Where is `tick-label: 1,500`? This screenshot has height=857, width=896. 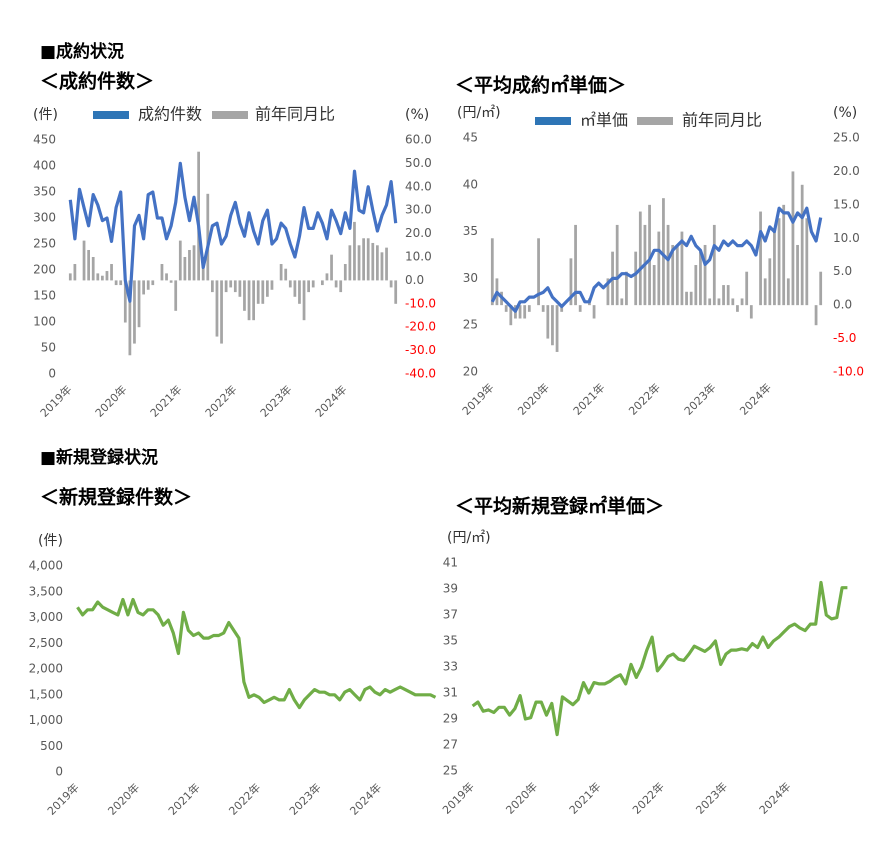 tick-label: 1,500 is located at coordinates (46, 694).